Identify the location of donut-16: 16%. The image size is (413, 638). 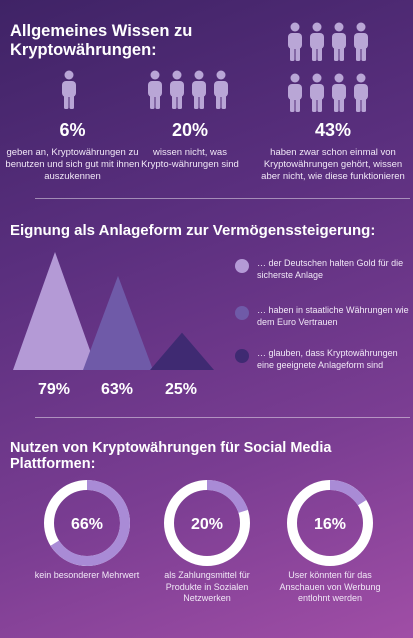
(330, 525).